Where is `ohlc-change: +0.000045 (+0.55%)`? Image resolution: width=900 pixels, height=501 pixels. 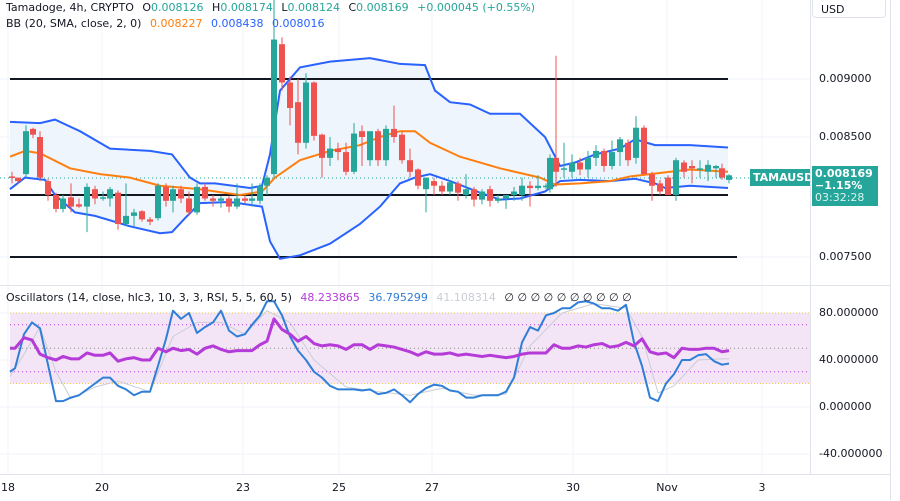 ohlc-change: +0.000045 (+0.55%) is located at coordinates (476, 7).